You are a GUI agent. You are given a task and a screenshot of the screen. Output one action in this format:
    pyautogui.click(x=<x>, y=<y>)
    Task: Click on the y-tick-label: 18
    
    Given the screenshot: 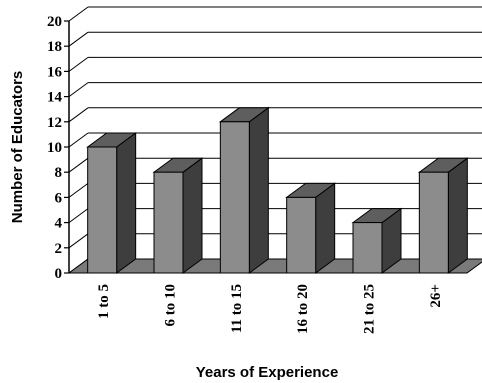 What is the action you would take?
    pyautogui.click(x=54, y=47)
    